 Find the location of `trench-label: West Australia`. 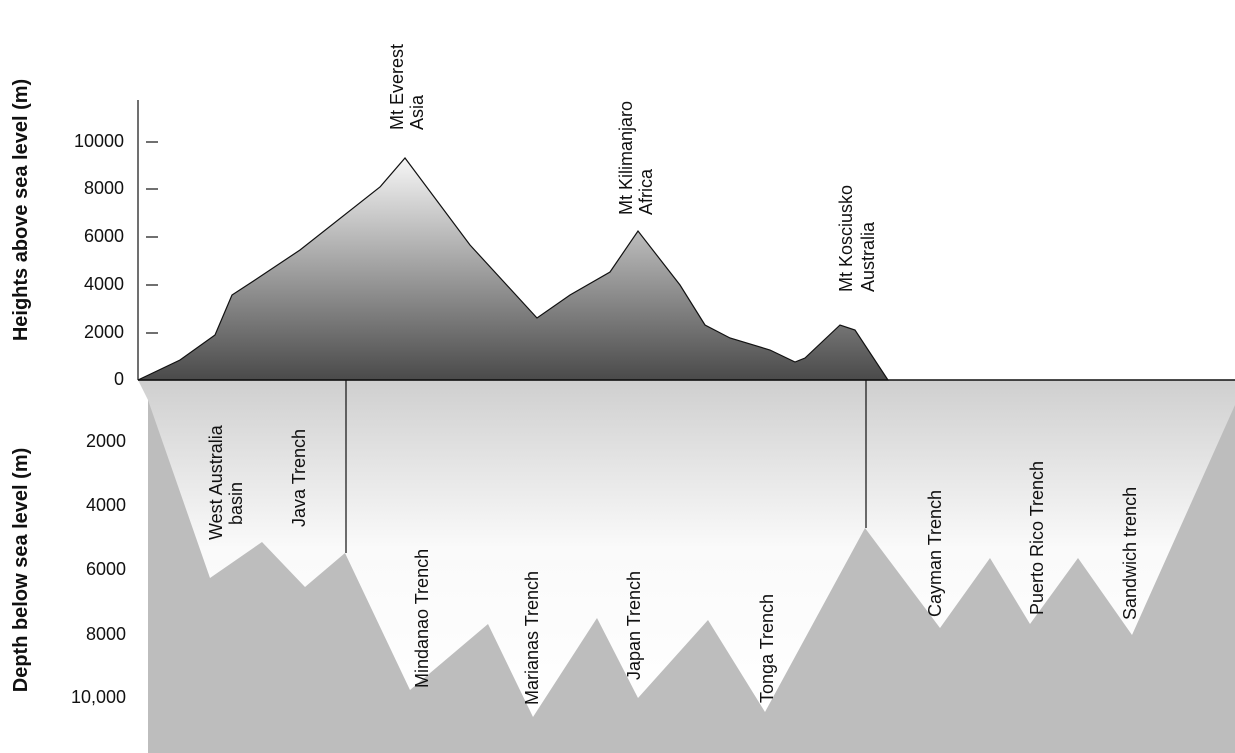

trench-label: West Australia is located at coordinates (216, 482).